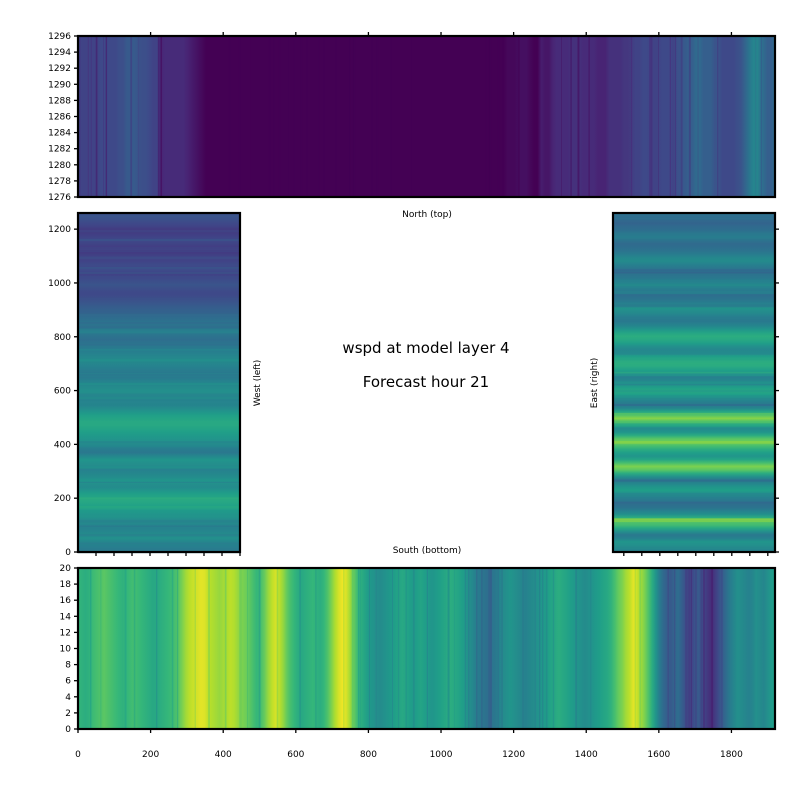 This screenshot has height=790, width=811. I want to click on y-tick-label: 1282, so click(59, 150).